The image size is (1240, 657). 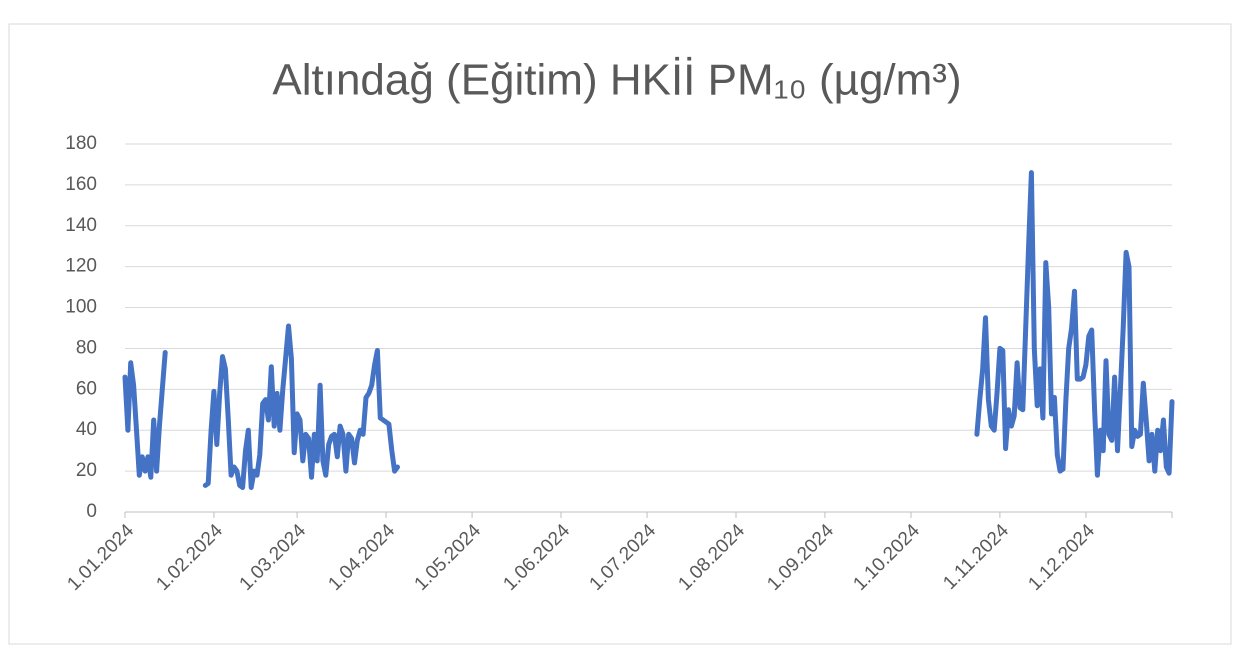 I want to click on y-tick-label: 20, so click(x=86, y=470).